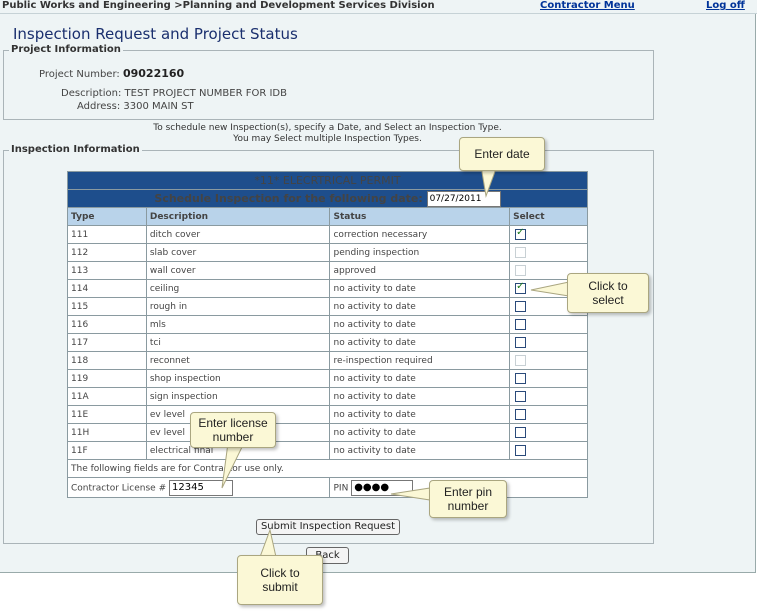  Describe the element at coordinates (205, 93) in the screenshot. I see `description-value: TEST PROJECT NUMBER FOR IDB` at that location.